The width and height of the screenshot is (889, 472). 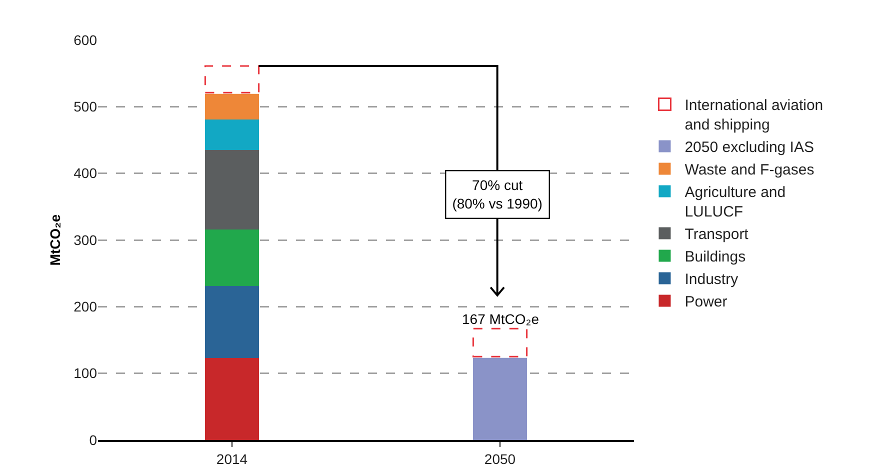 I want to click on annotation: 167 MtCO₂e, so click(x=501, y=319).